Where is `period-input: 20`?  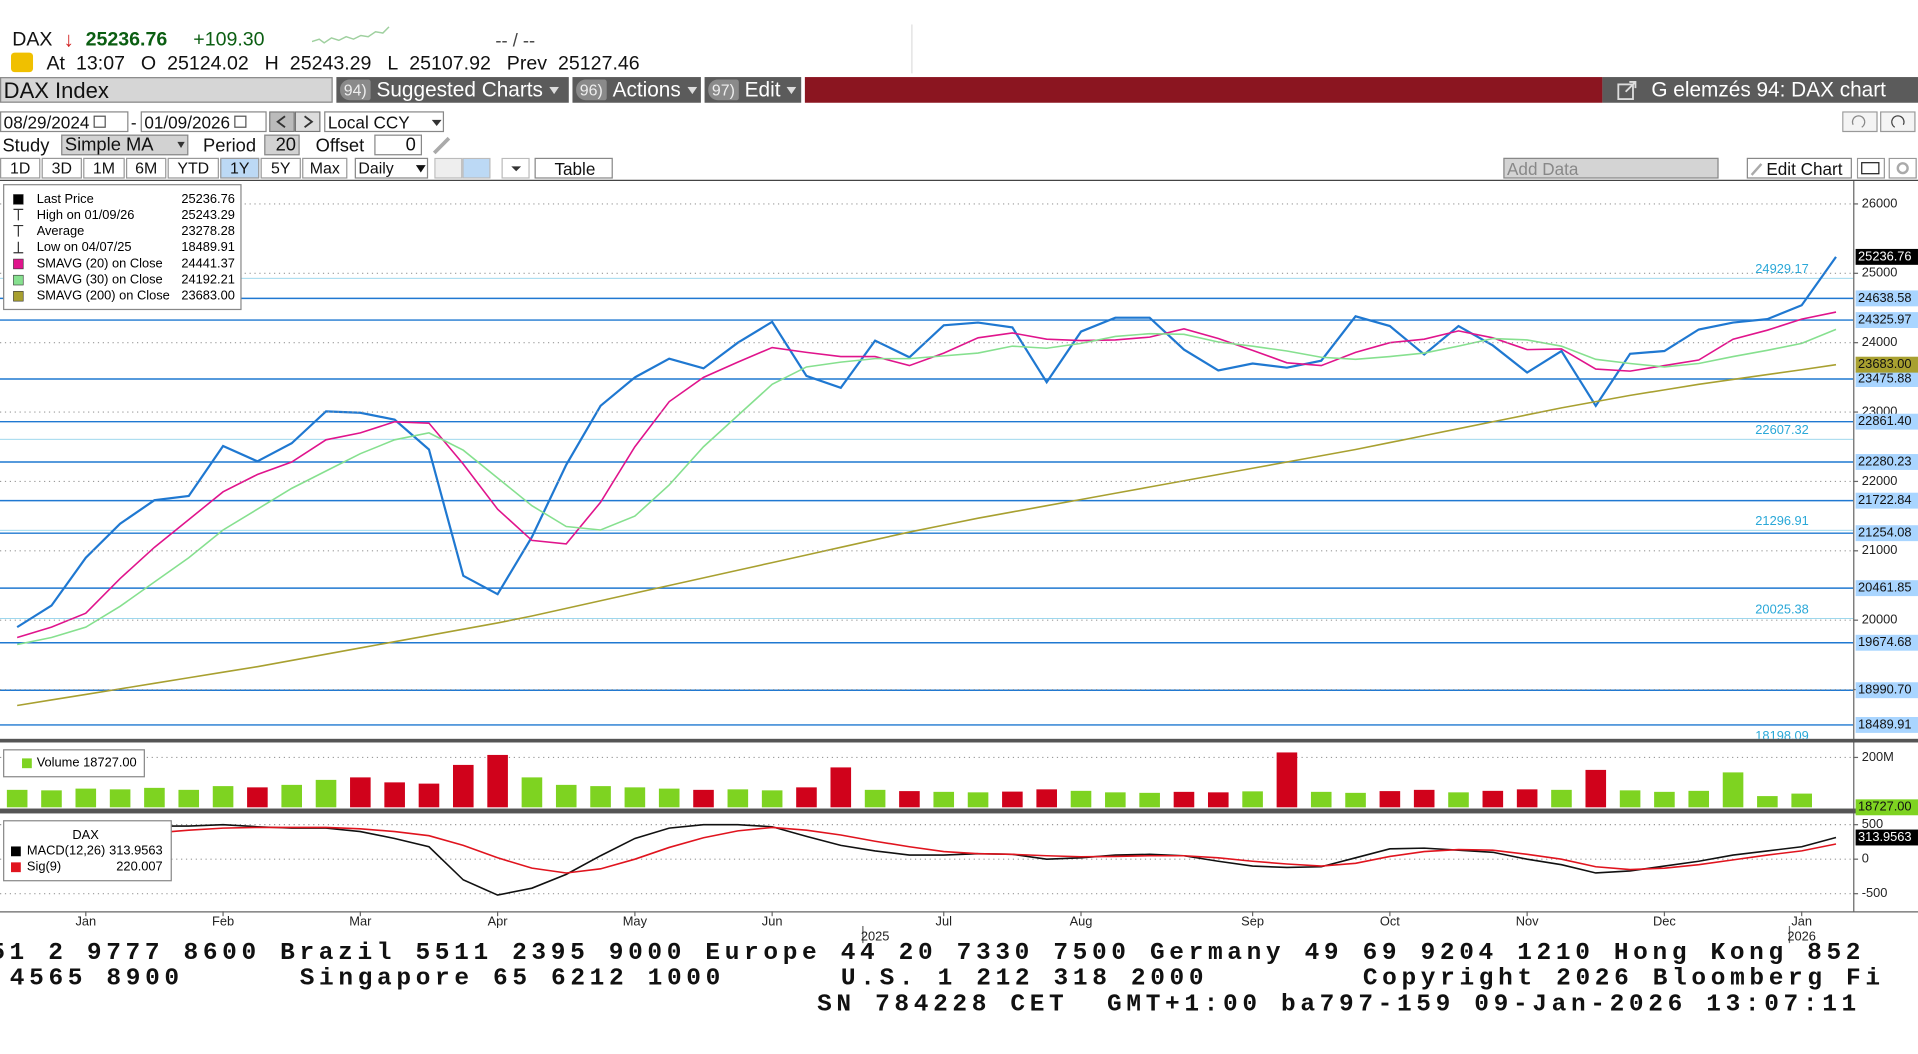
period-input: 20 is located at coordinates (282, 145).